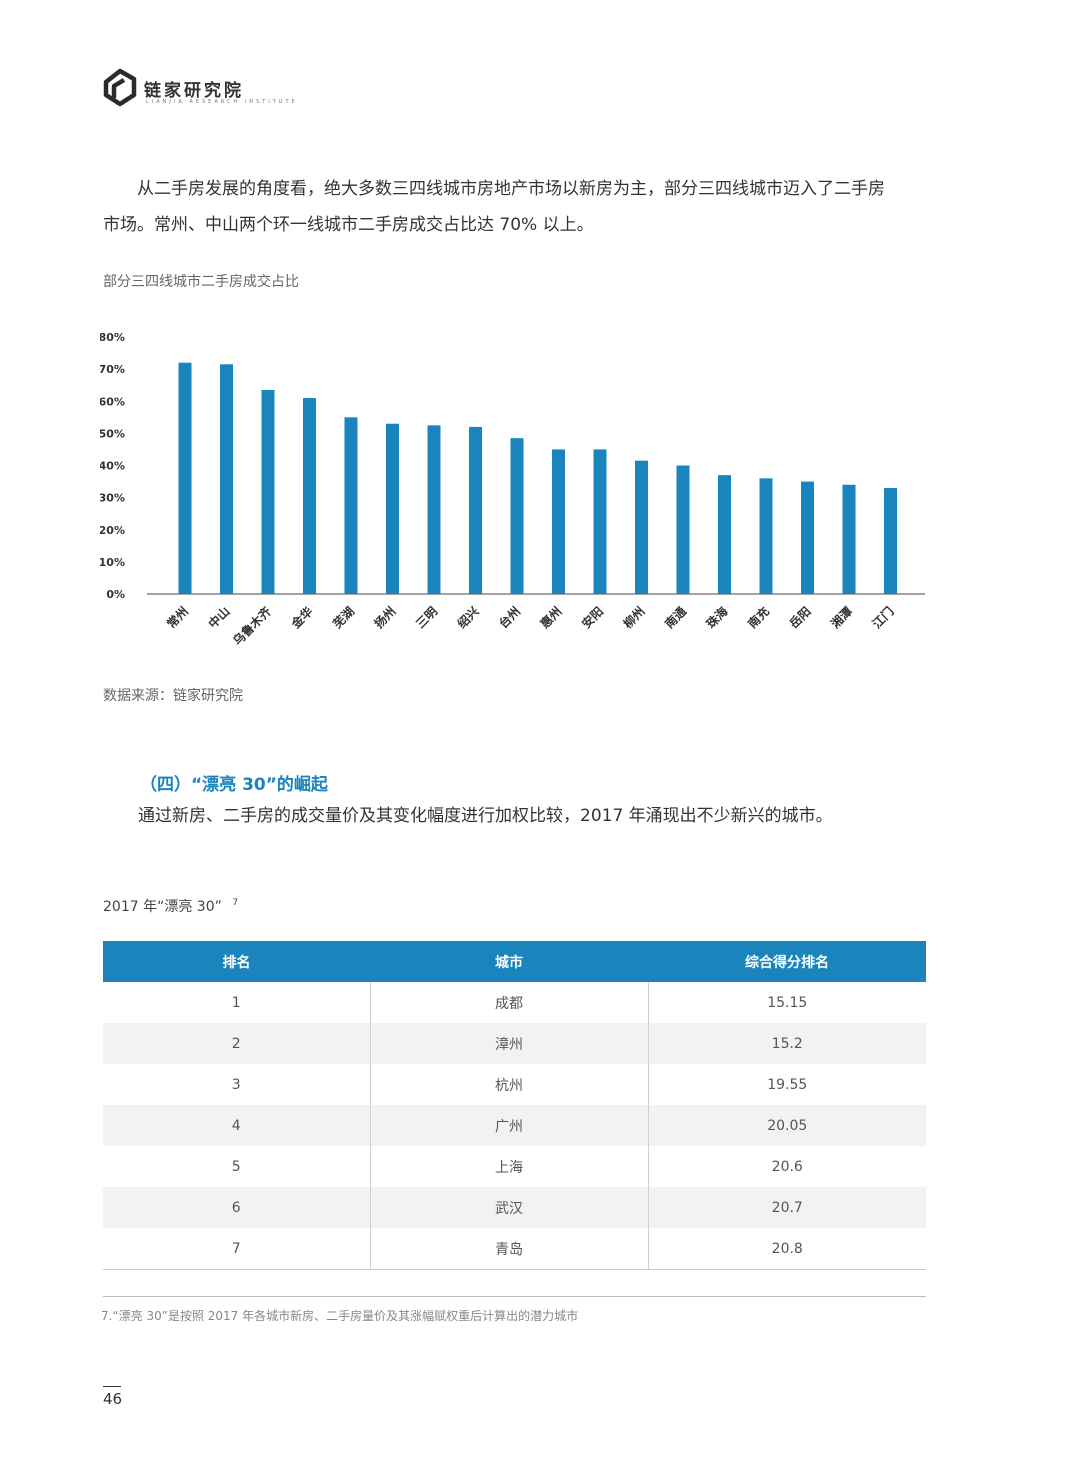 The width and height of the screenshot is (1080, 1466). Describe the element at coordinates (787, 1084) in the screenshot. I see `cell-score: 19.55` at that location.